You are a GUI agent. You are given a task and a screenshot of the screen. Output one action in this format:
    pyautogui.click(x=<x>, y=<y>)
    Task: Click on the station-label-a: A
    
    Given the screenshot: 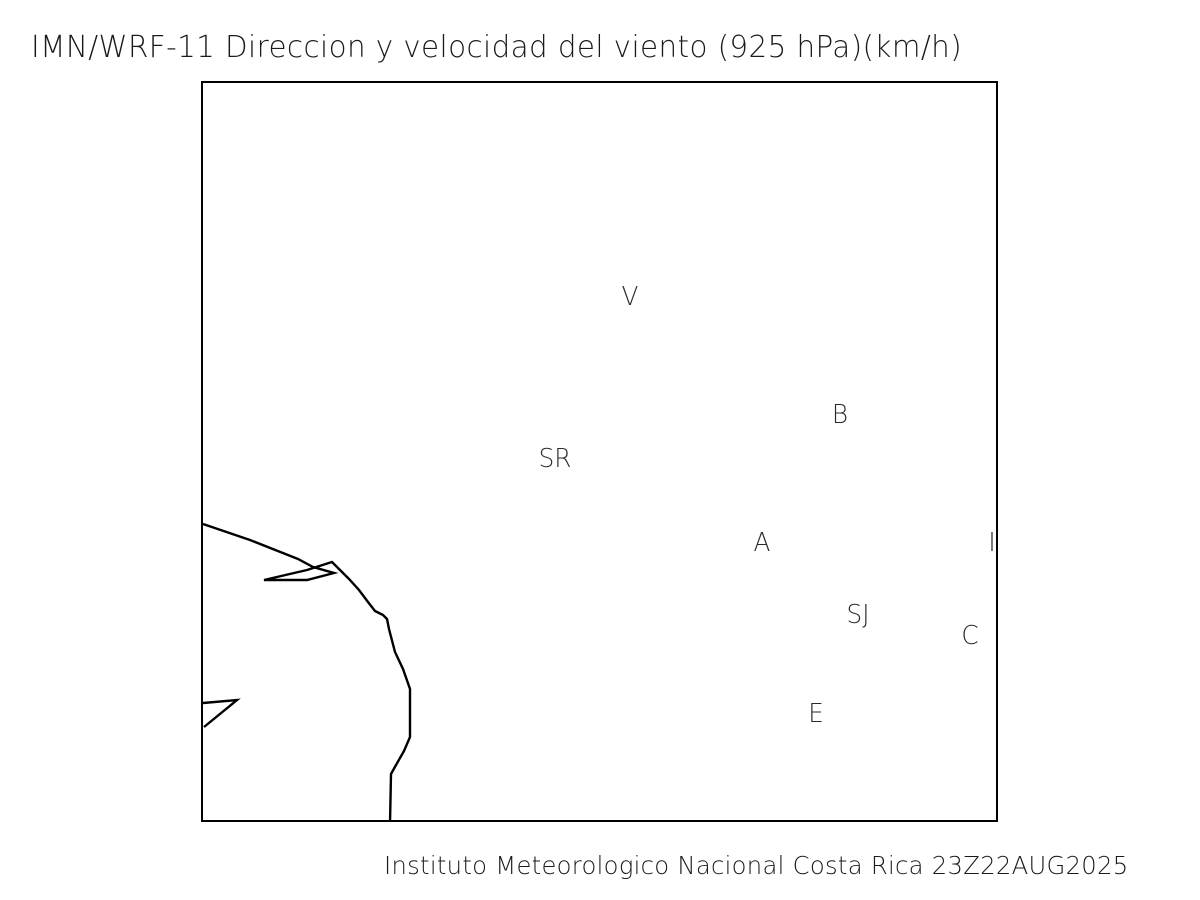 What is the action you would take?
    pyautogui.click(x=762, y=543)
    